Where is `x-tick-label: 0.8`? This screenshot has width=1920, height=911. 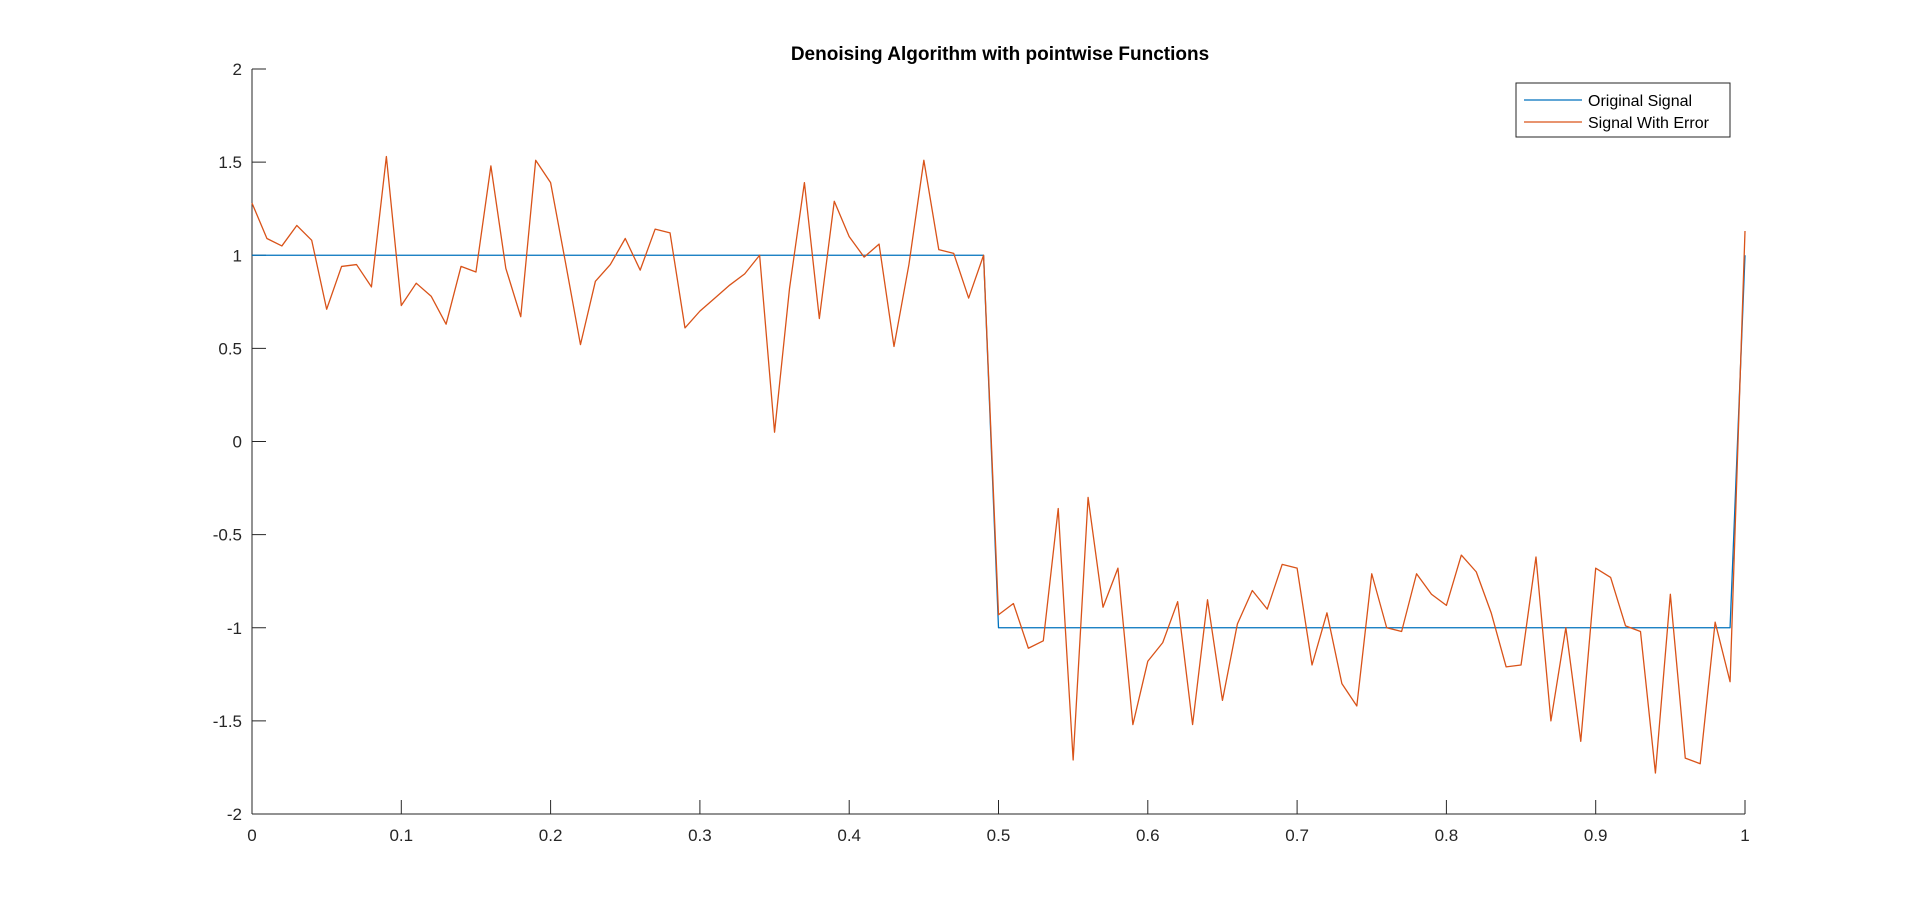
x-tick-label: 0.8 is located at coordinates (1447, 835).